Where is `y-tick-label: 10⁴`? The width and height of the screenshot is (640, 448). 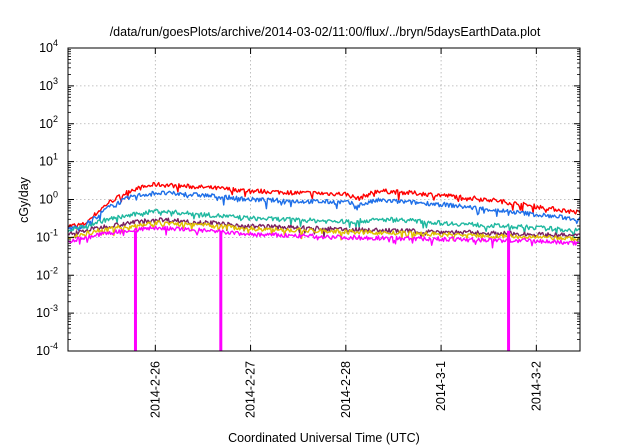
y-tick-label: 10⁴ is located at coordinates (48, 46).